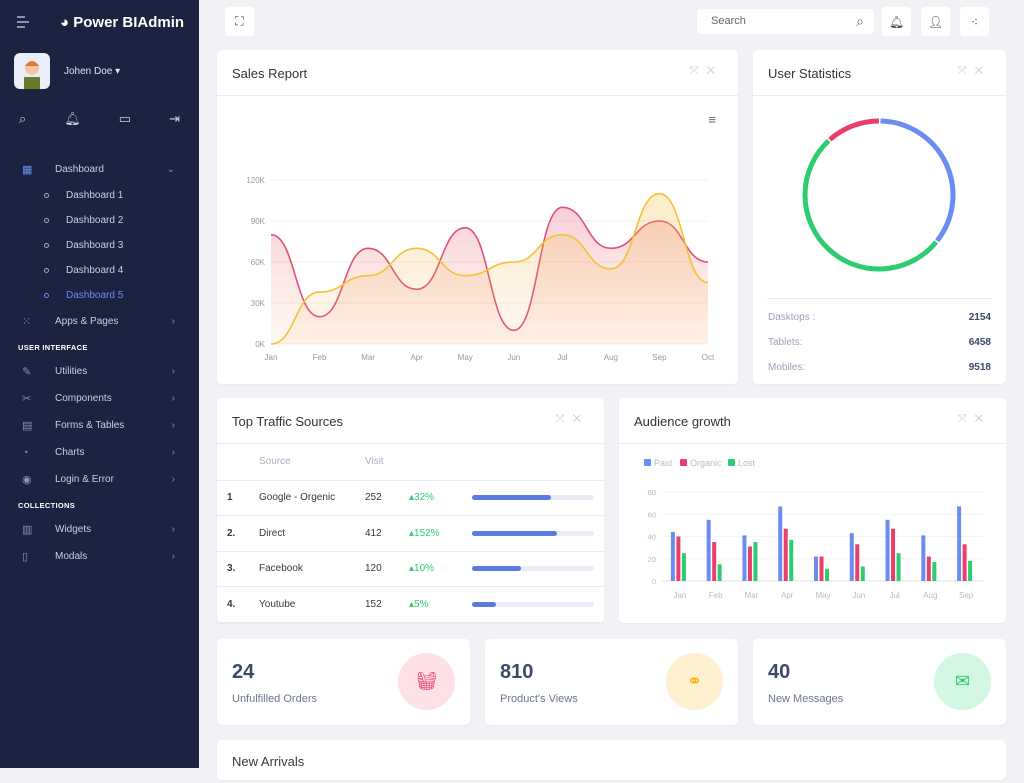  I want to click on y-tick-label: 40, so click(652, 537).